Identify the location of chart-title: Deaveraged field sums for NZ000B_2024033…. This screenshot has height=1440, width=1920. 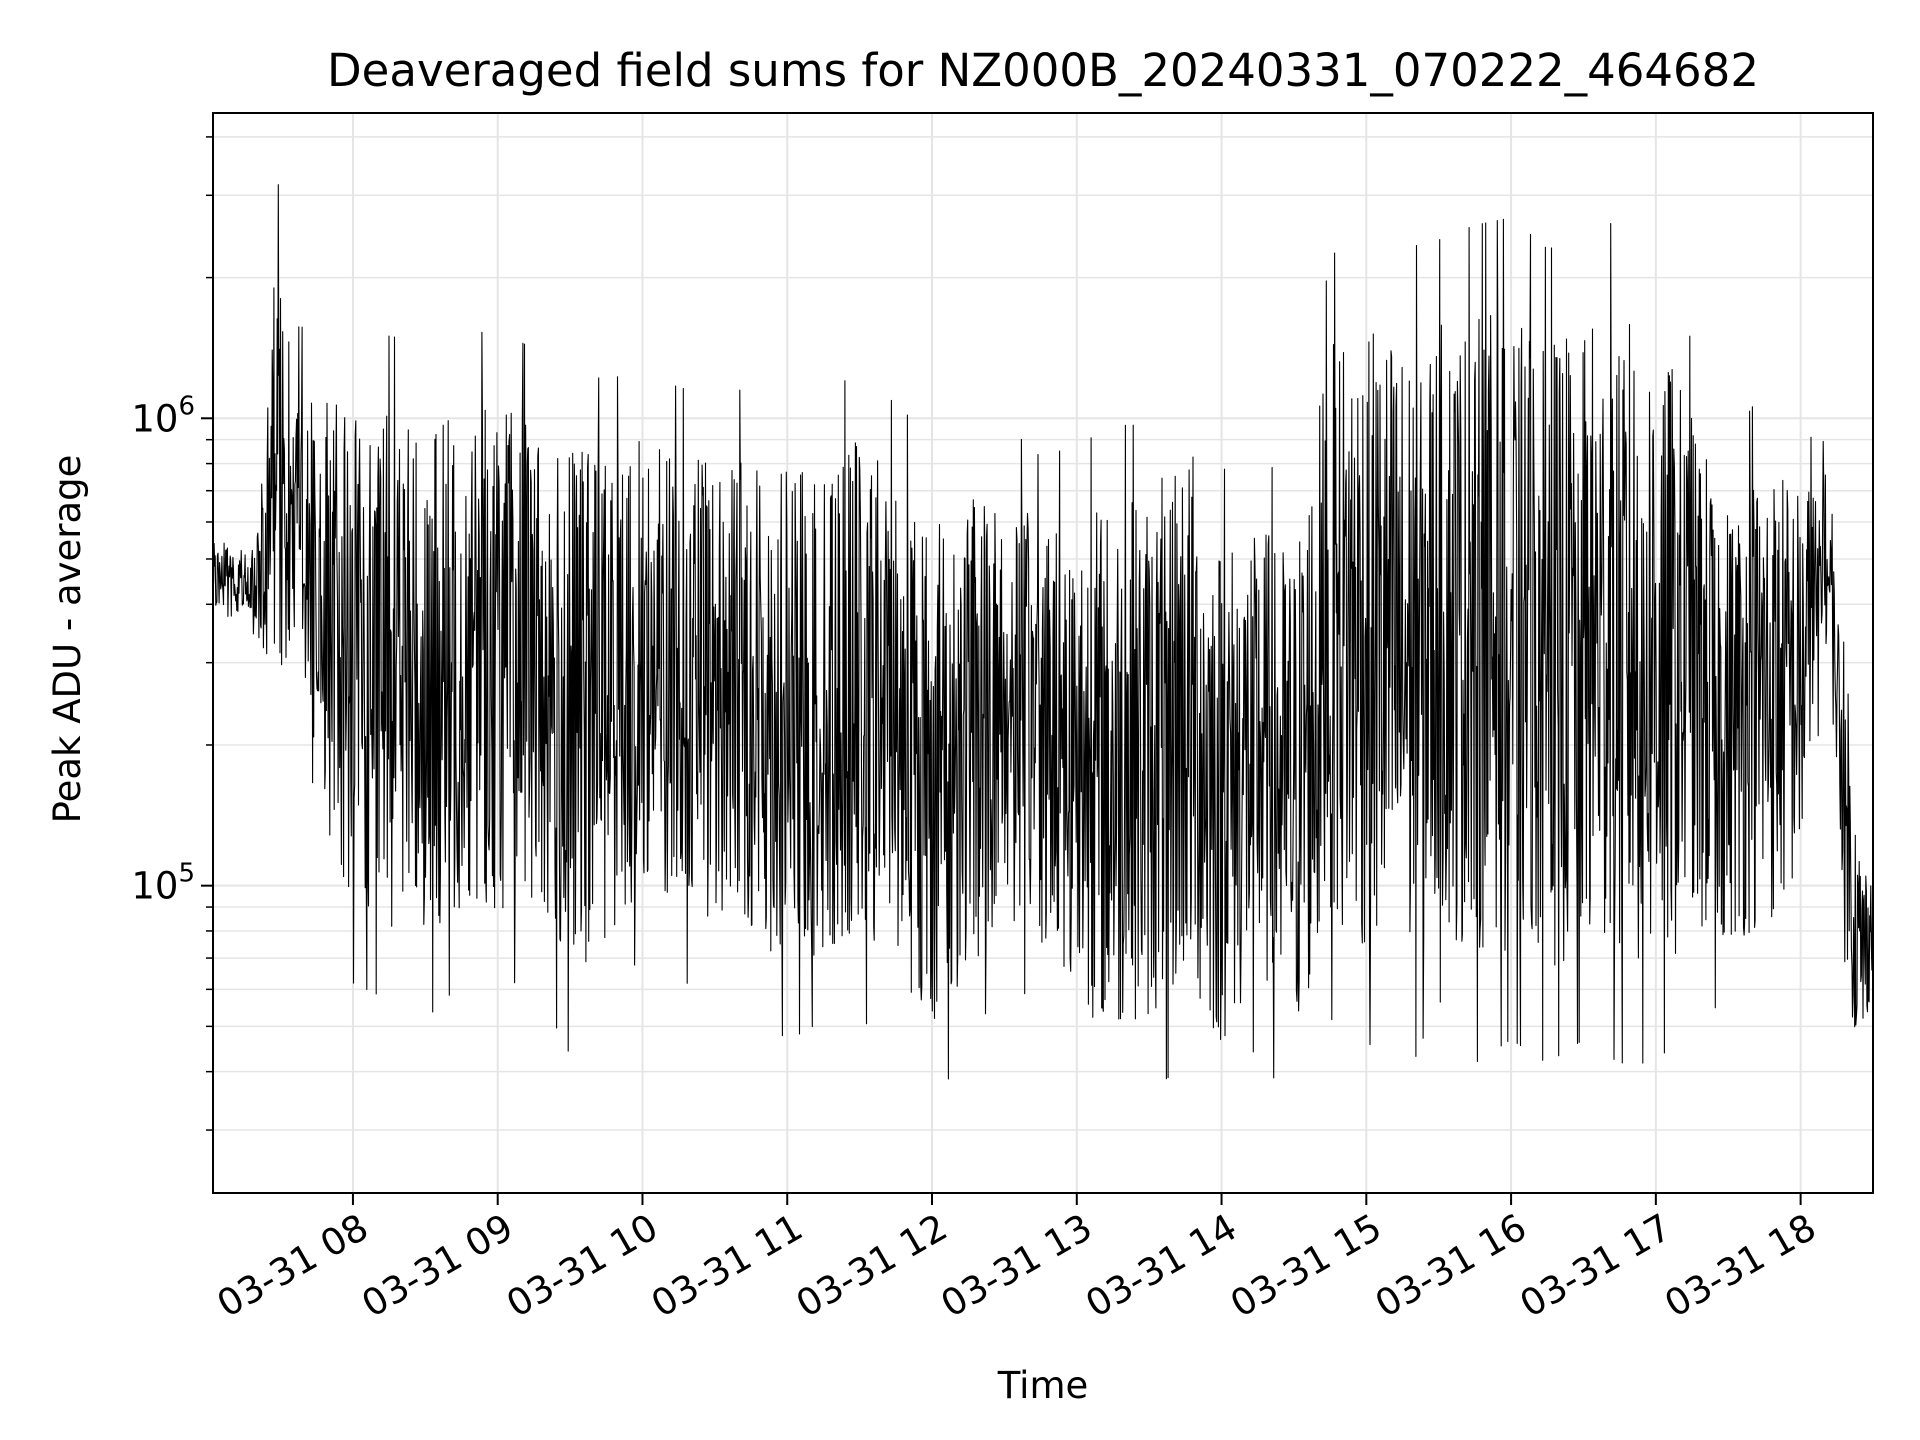
(1043, 70).